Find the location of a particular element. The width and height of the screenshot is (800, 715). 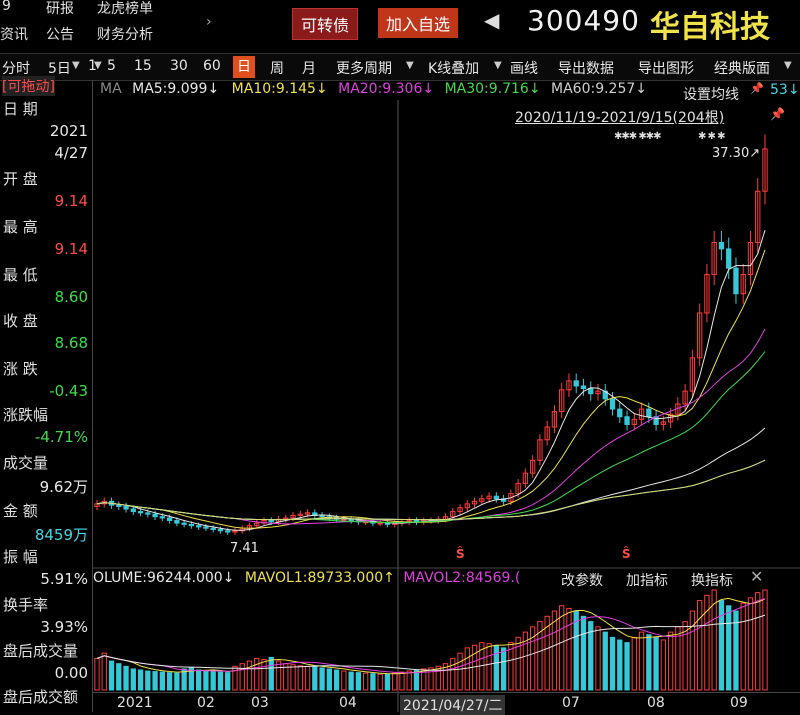

tab-day: 日 is located at coordinates (244, 67).